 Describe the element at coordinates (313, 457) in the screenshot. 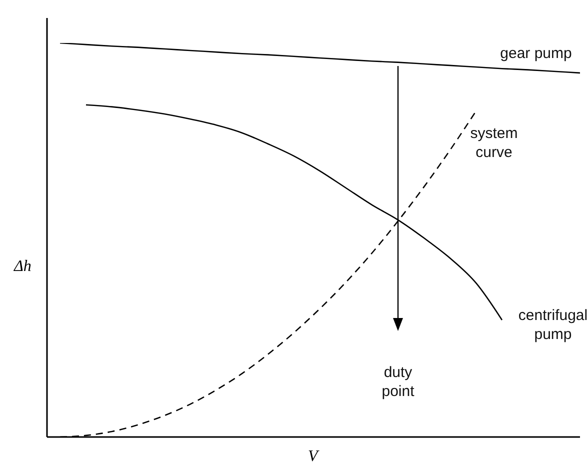

I see `x-axis-title: V` at that location.